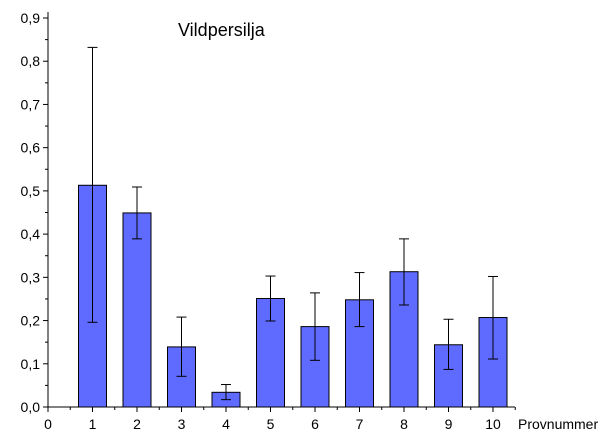 The width and height of the screenshot is (615, 430). What do you see at coordinates (558, 423) in the screenshot?
I see `x-axis-title: Provnummer` at bounding box center [558, 423].